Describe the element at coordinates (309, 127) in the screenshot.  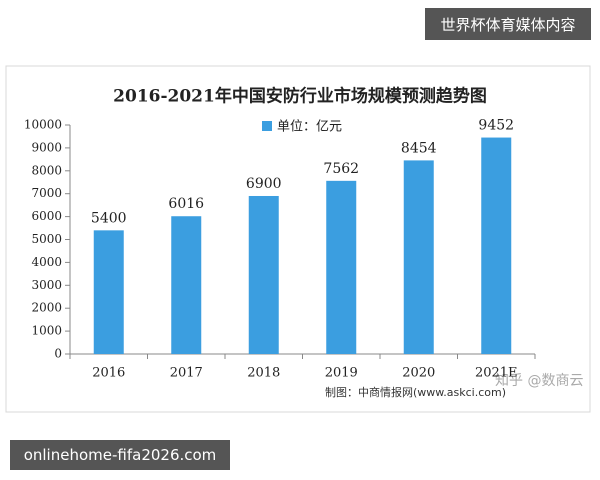
I see `legend-label: 单位：亿元` at that location.